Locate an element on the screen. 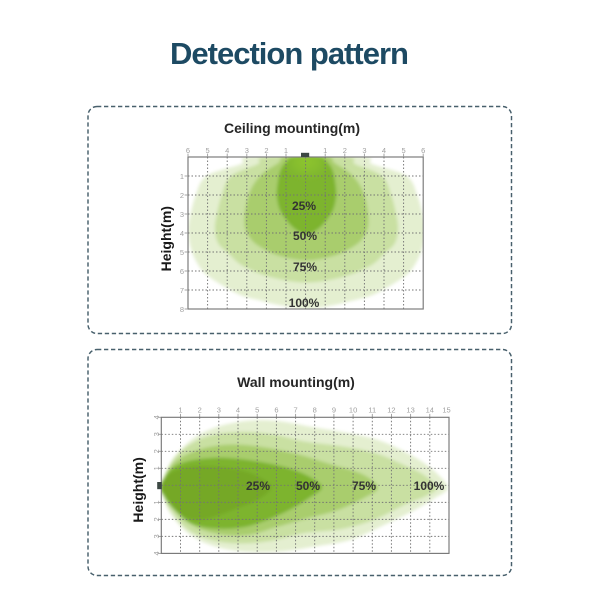 This screenshot has width=600, height=605. svg-text: 14 is located at coordinates (430, 410).